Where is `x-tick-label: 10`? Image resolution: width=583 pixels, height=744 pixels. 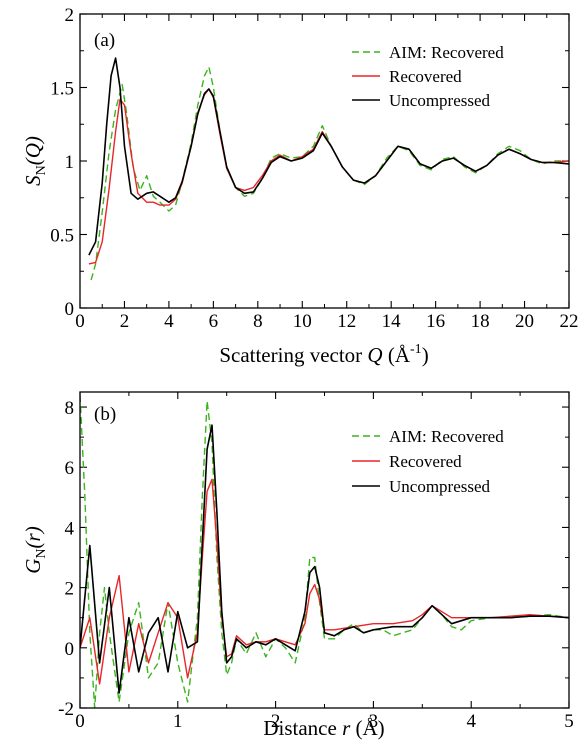 x-tick-label: 10 is located at coordinates (302, 321).